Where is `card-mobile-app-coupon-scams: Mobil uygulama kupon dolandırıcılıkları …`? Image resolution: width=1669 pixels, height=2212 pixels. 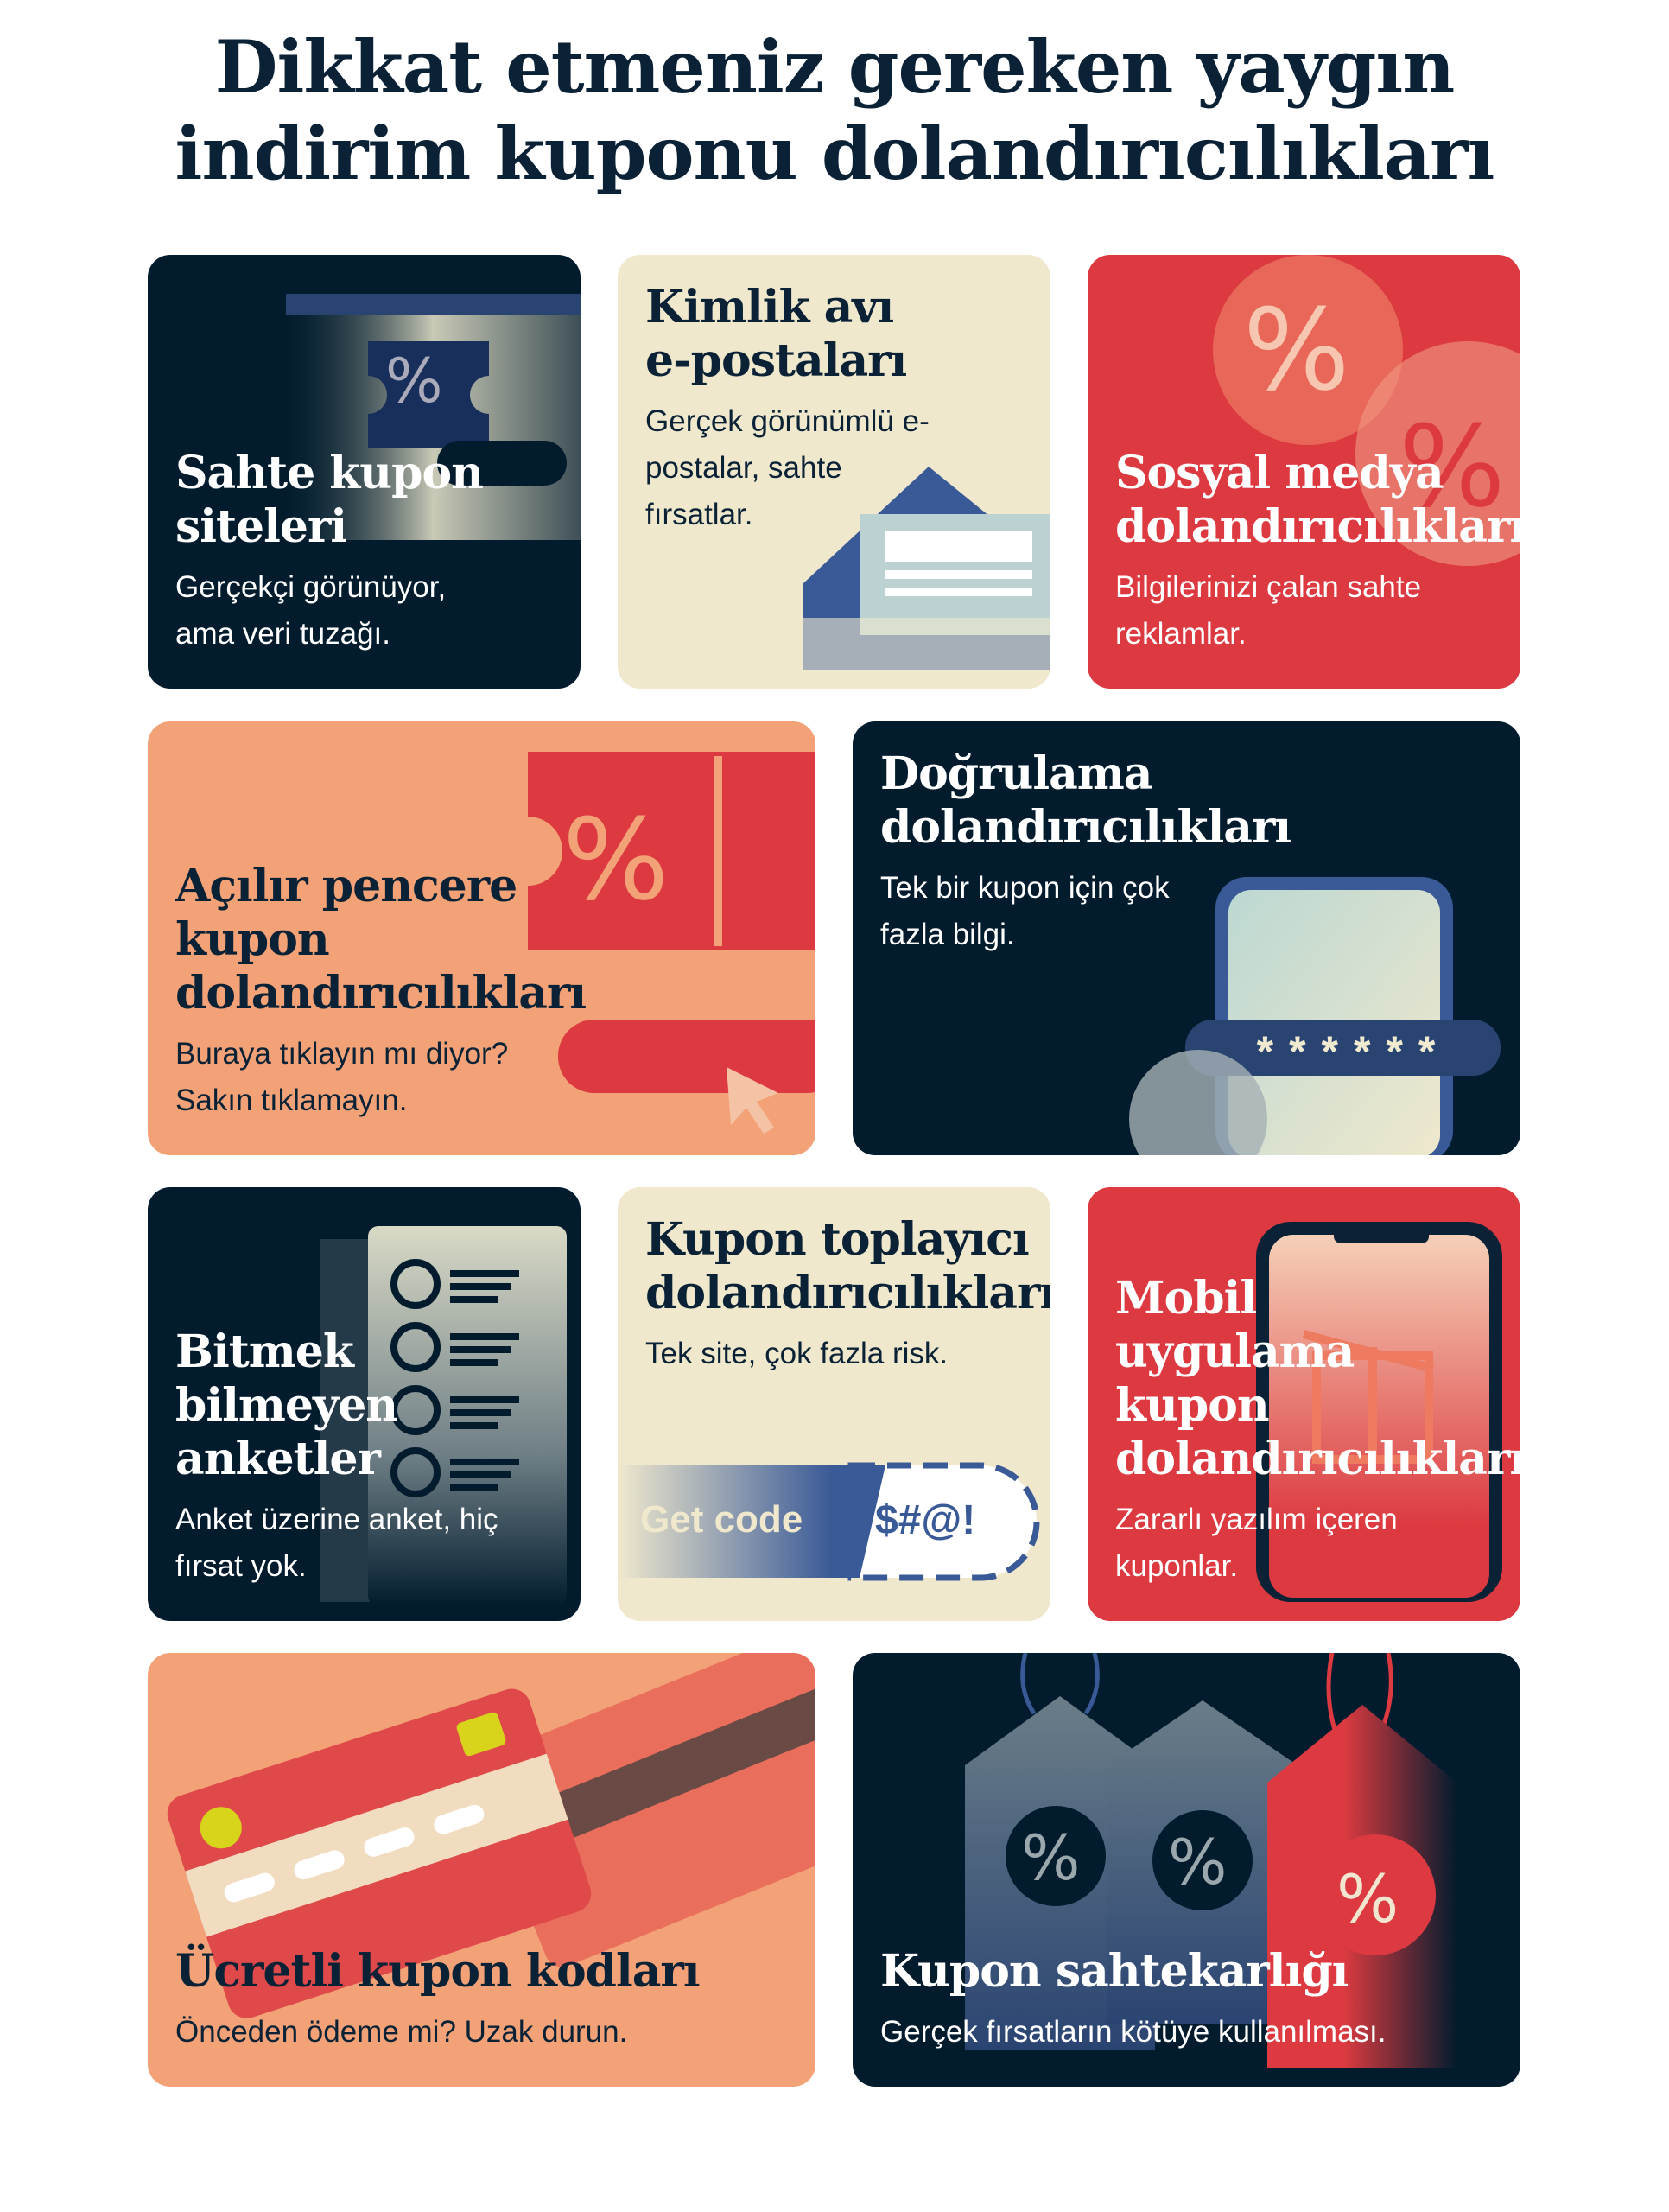 card-mobile-app-coupon-scams: Mobil uygulama kupon dolandırıcılıkları … is located at coordinates (1304, 1404).